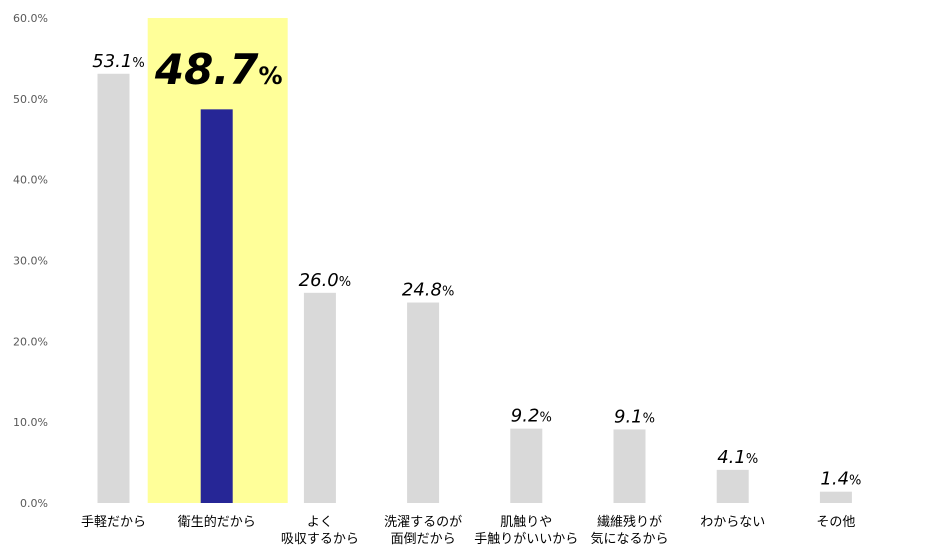 The width and height of the screenshot is (944, 557). What do you see at coordinates (30, 261) in the screenshot?
I see `y-tick-label: 30.0%` at bounding box center [30, 261].